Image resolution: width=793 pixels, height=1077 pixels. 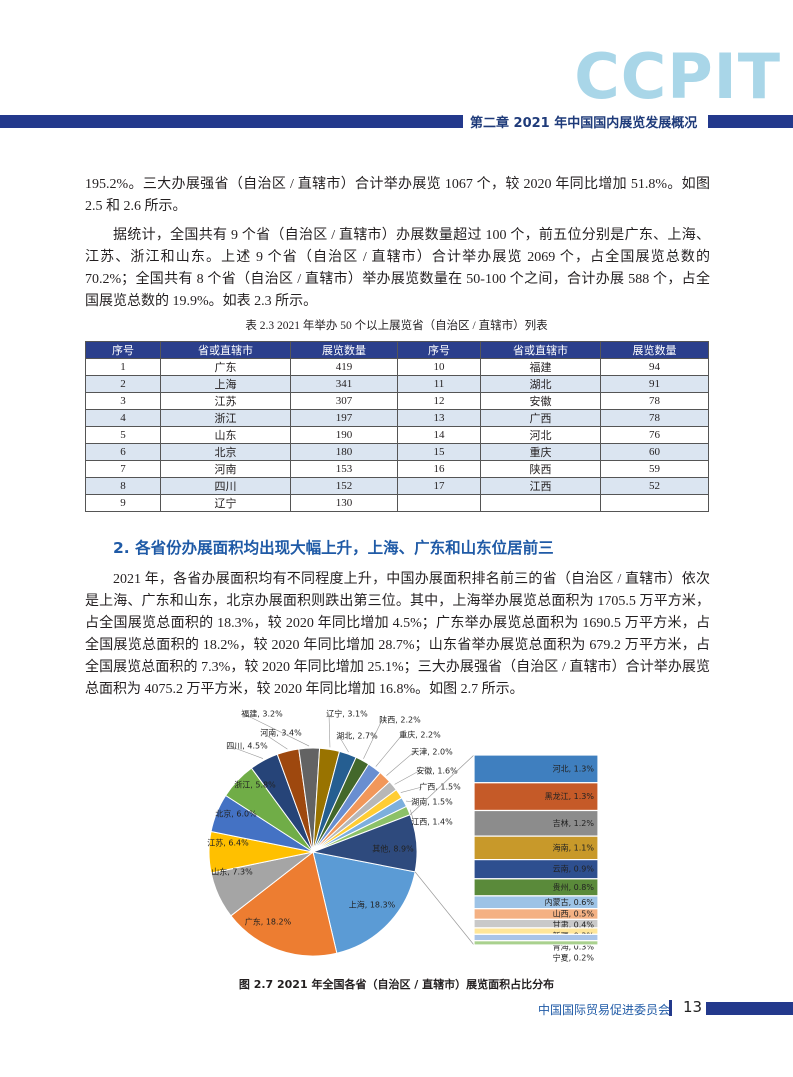 I want to click on slice-label: 江苏, 6.4%, so click(x=228, y=843).